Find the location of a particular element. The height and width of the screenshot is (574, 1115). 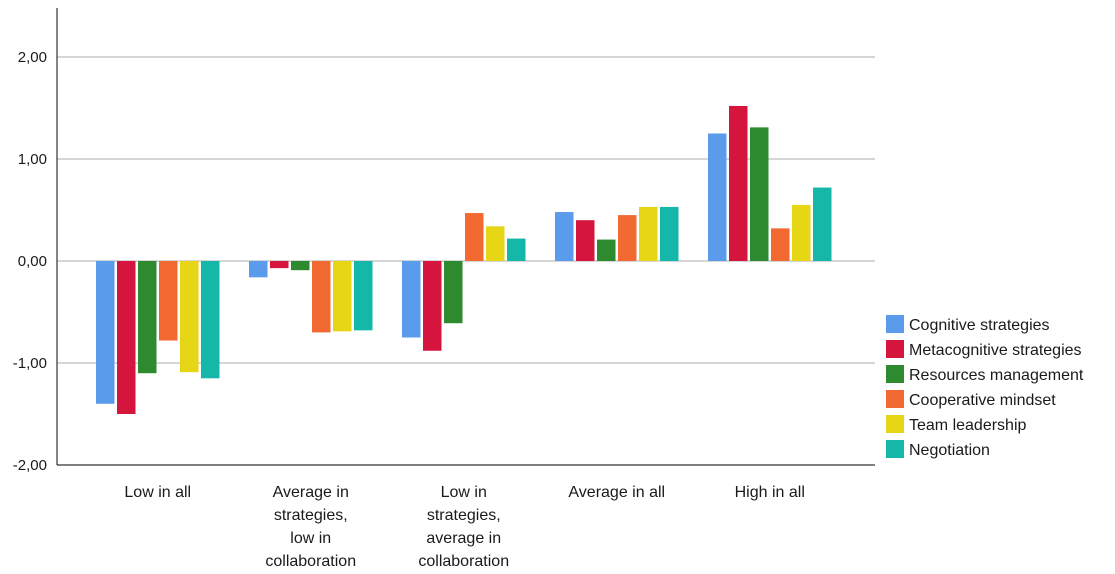

legend-label: Cognitive strategies is located at coordinates (979, 325).